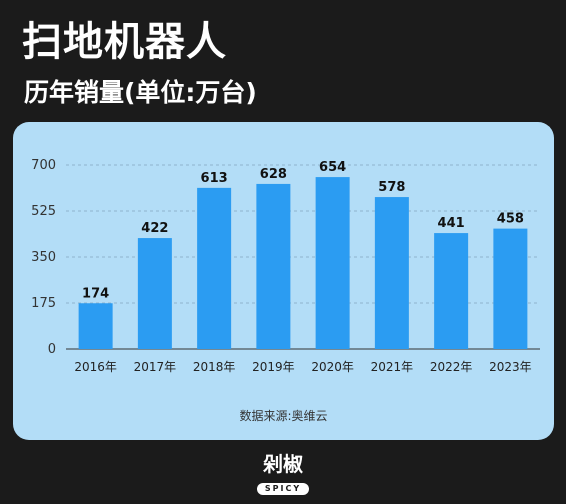 The width and height of the screenshot is (566, 504). What do you see at coordinates (154, 228) in the screenshot?
I see `data-label: 422` at bounding box center [154, 228].